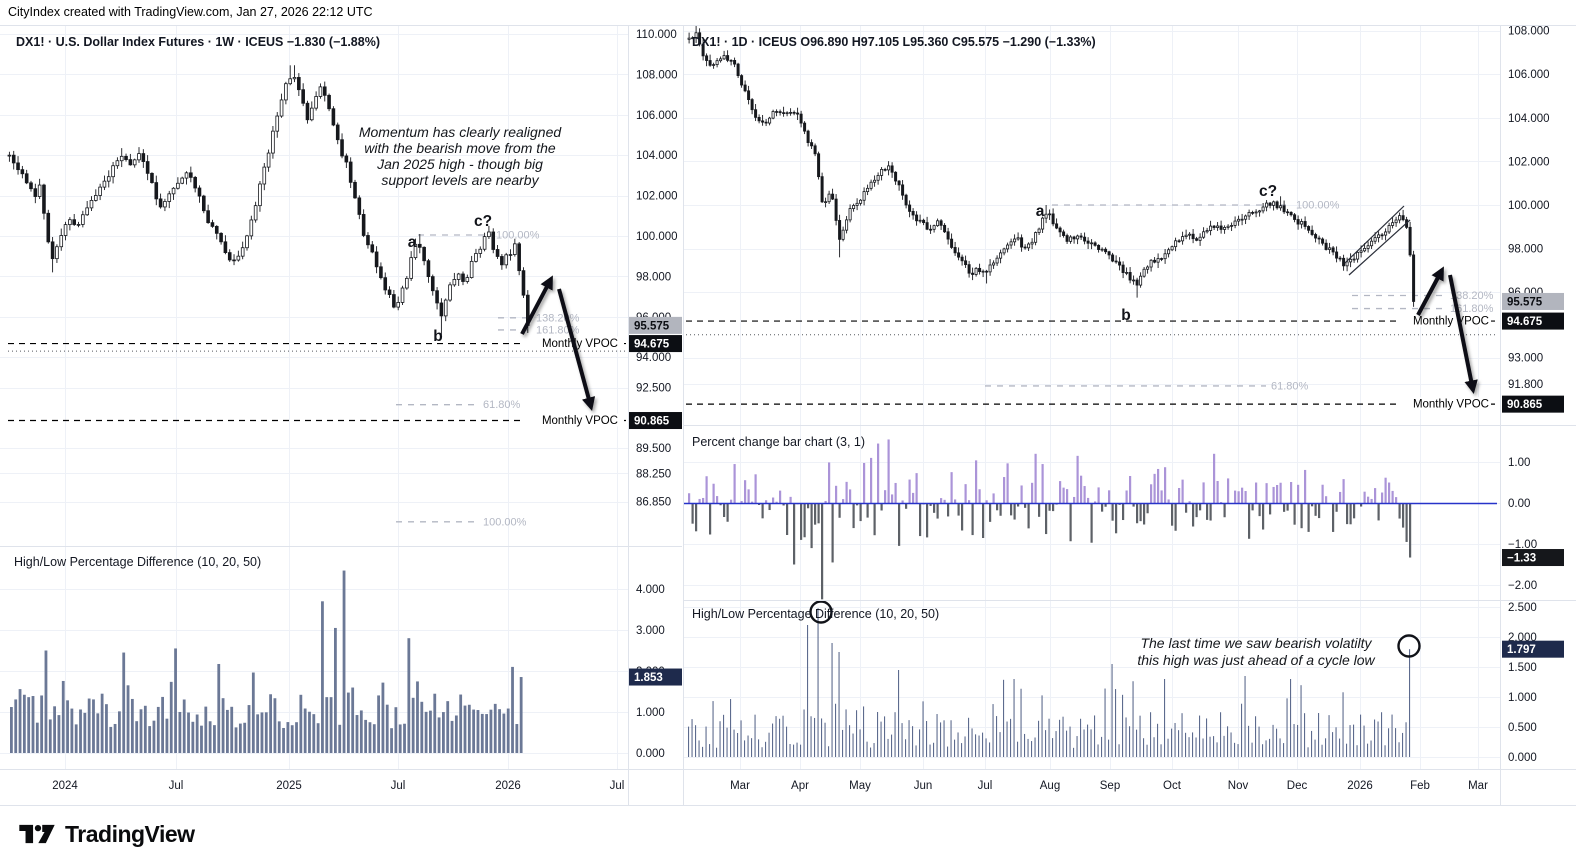 This screenshot has width=1576, height=864. I want to click on svg-text: Feb, so click(1420, 786).